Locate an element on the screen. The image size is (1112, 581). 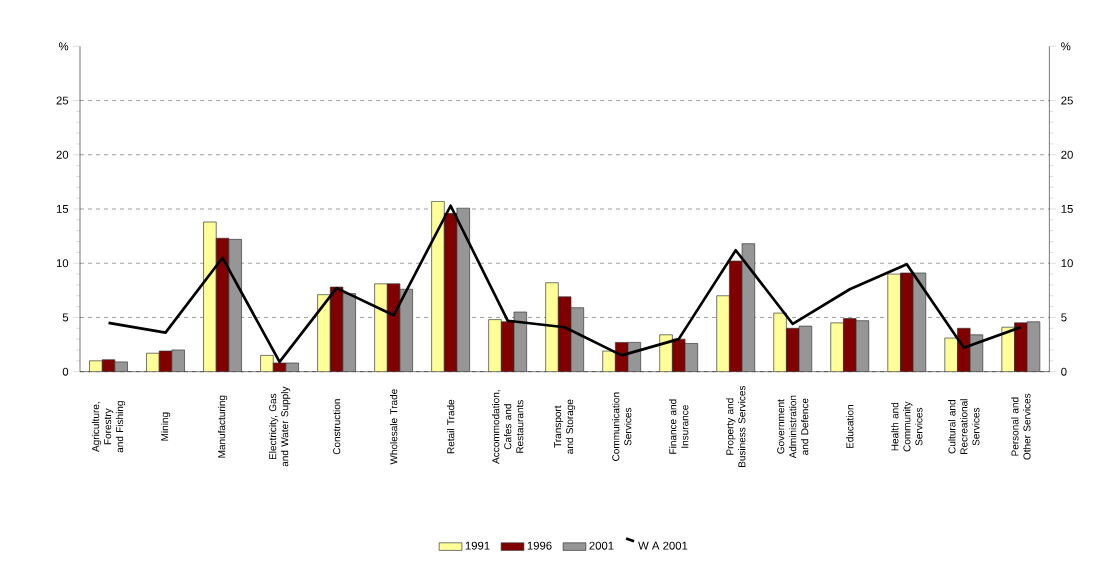
y2-tick-label: % is located at coordinates (63, 46).